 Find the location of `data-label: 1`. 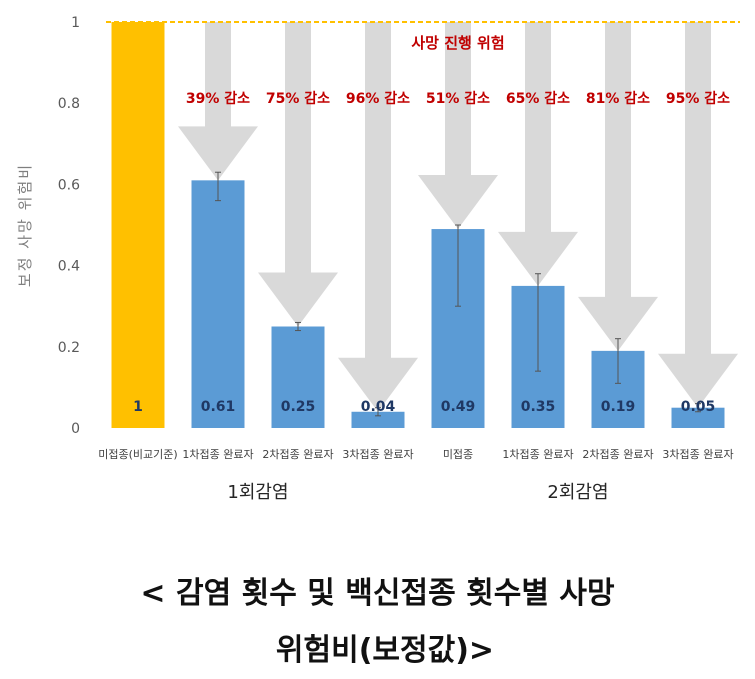

data-label: 1 is located at coordinates (138, 407).